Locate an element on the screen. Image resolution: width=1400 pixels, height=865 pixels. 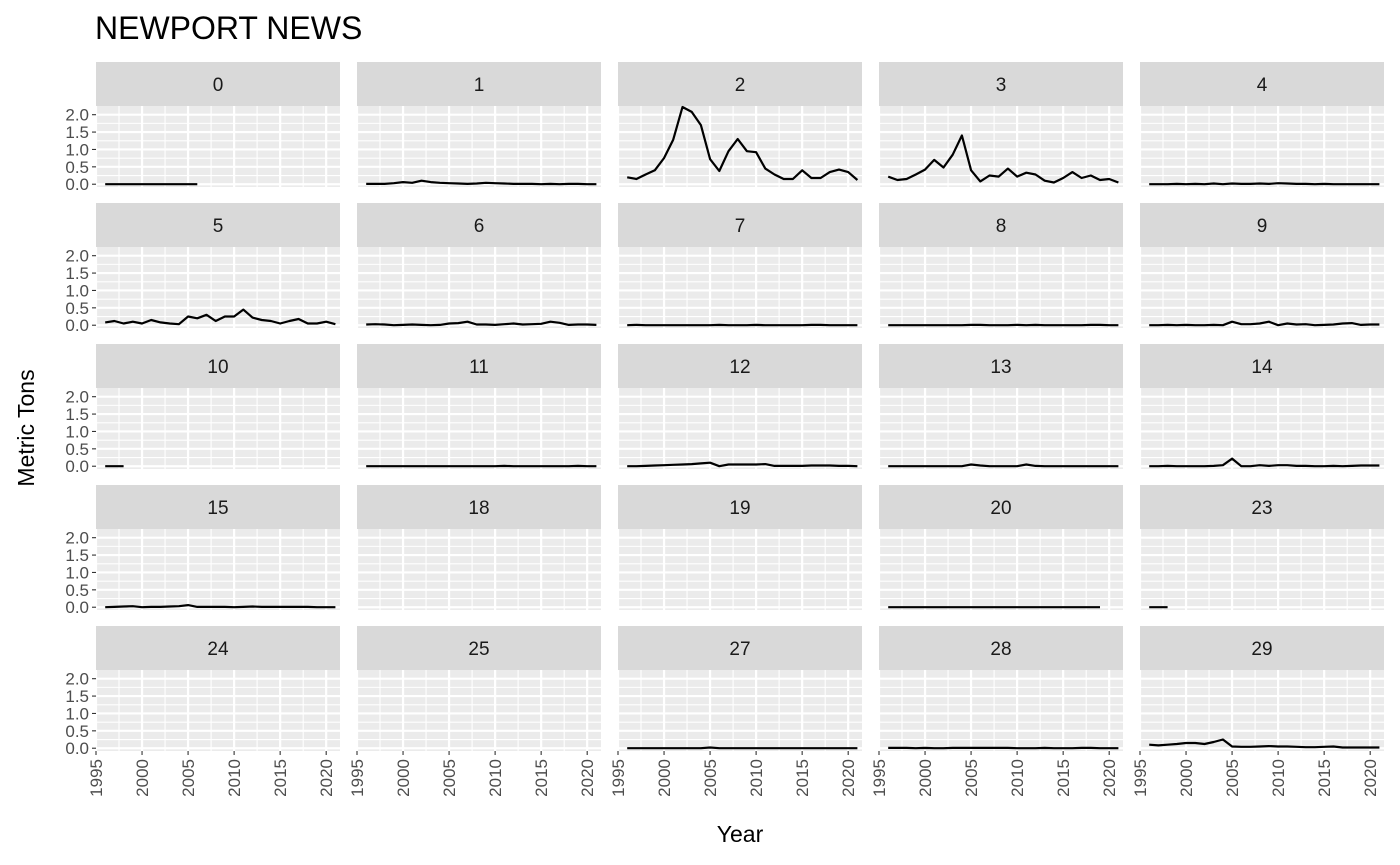
y-axis-title: Metric Tons is located at coordinates (26, 427).